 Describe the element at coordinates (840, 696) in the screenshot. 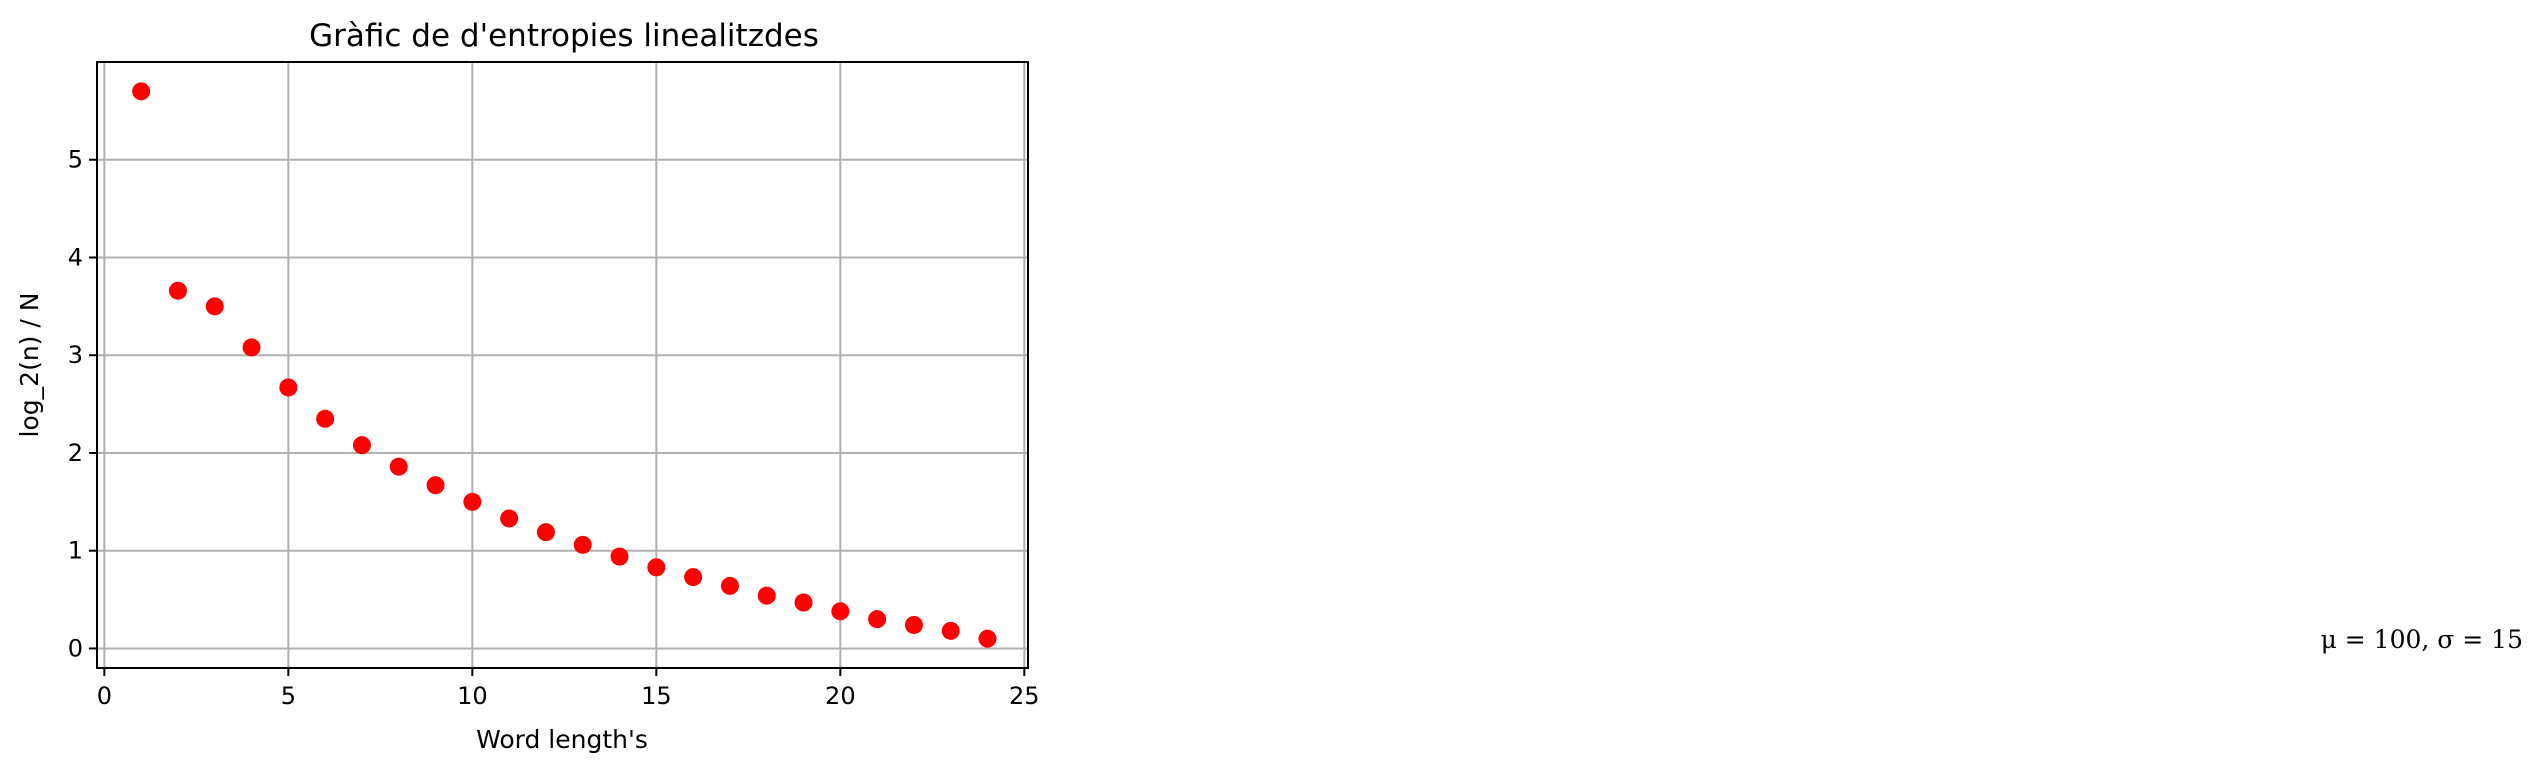

I see `x-tick-label: 20` at that location.